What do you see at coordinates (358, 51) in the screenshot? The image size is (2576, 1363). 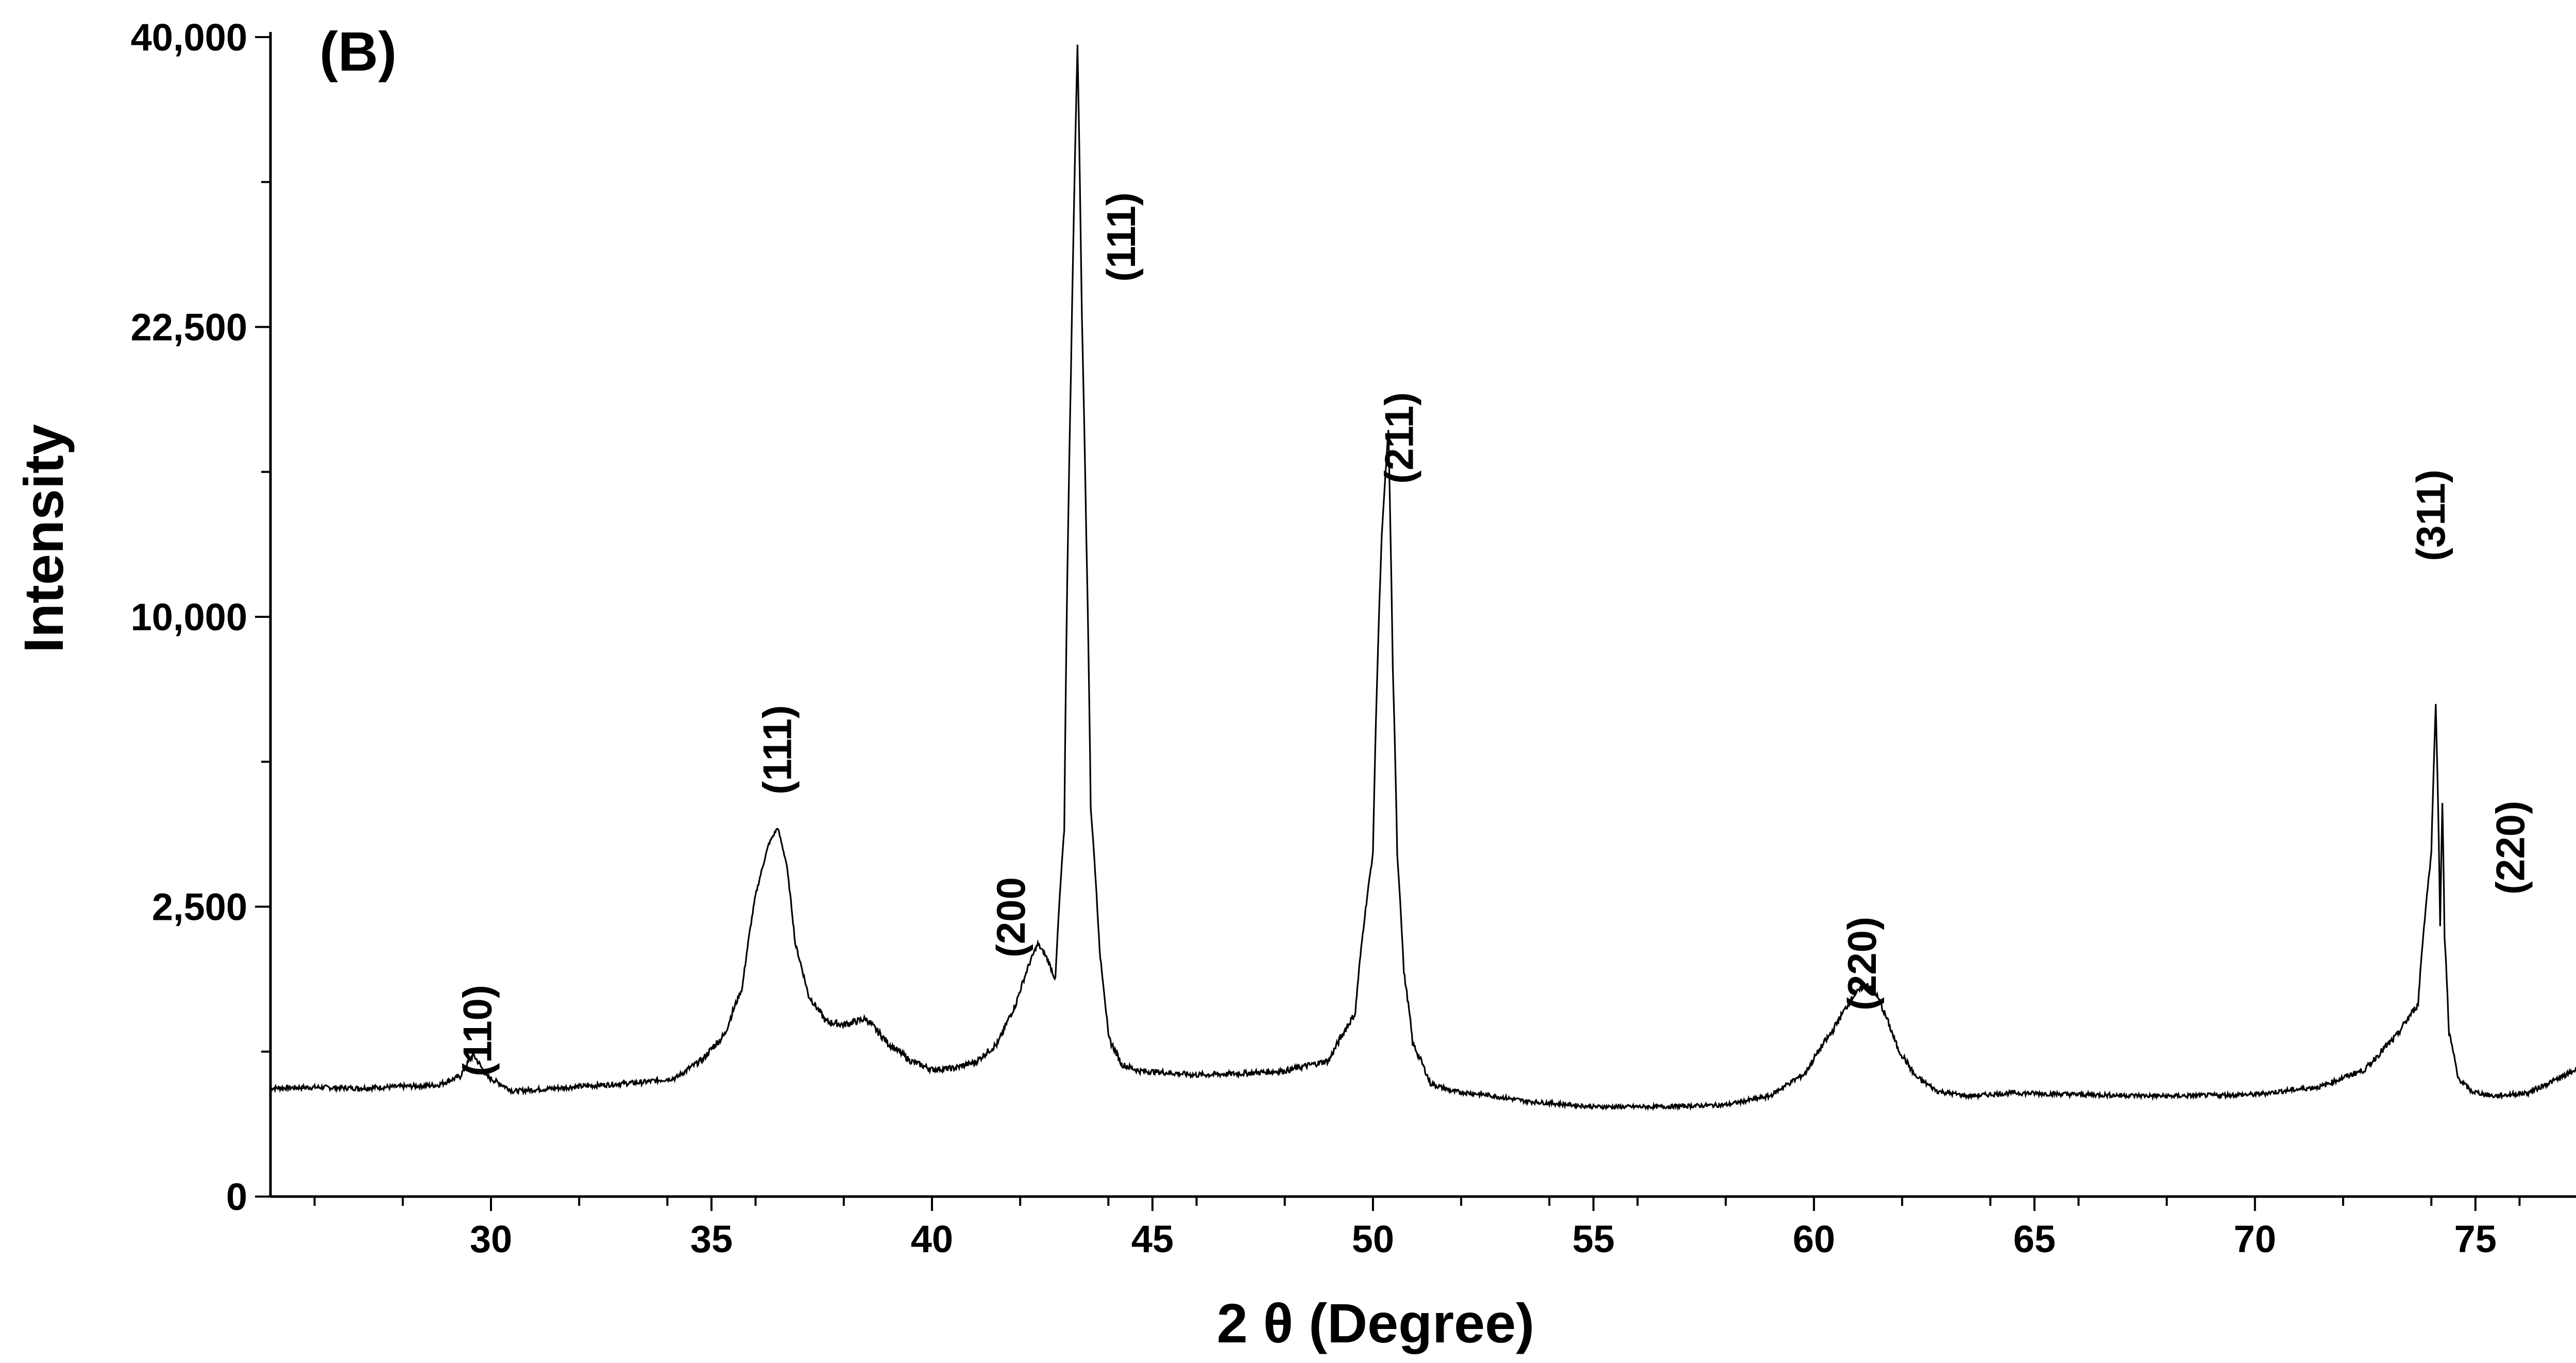 I see `panel-label: (B)` at bounding box center [358, 51].